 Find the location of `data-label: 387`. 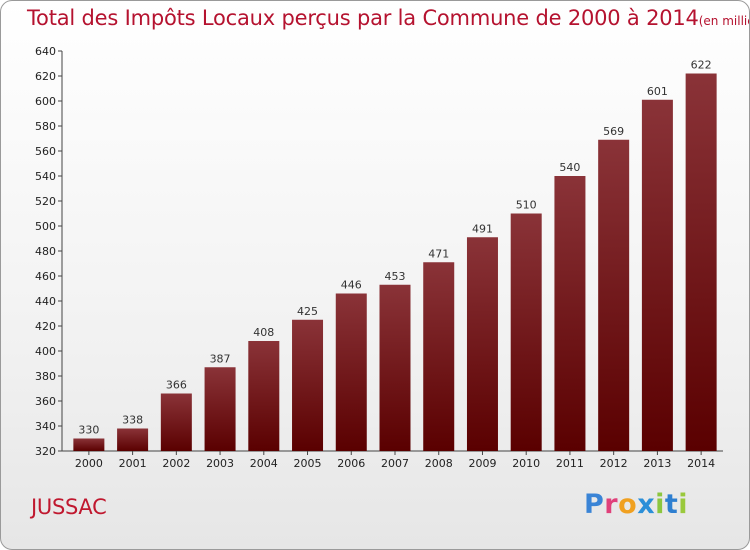

data-label: 387 is located at coordinates (220, 358).